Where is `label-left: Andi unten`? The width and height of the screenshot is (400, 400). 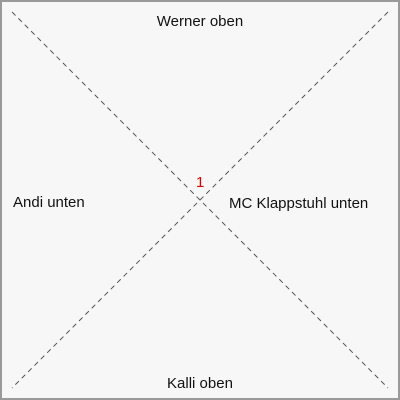
label-left: Andi unten is located at coordinates (49, 202).